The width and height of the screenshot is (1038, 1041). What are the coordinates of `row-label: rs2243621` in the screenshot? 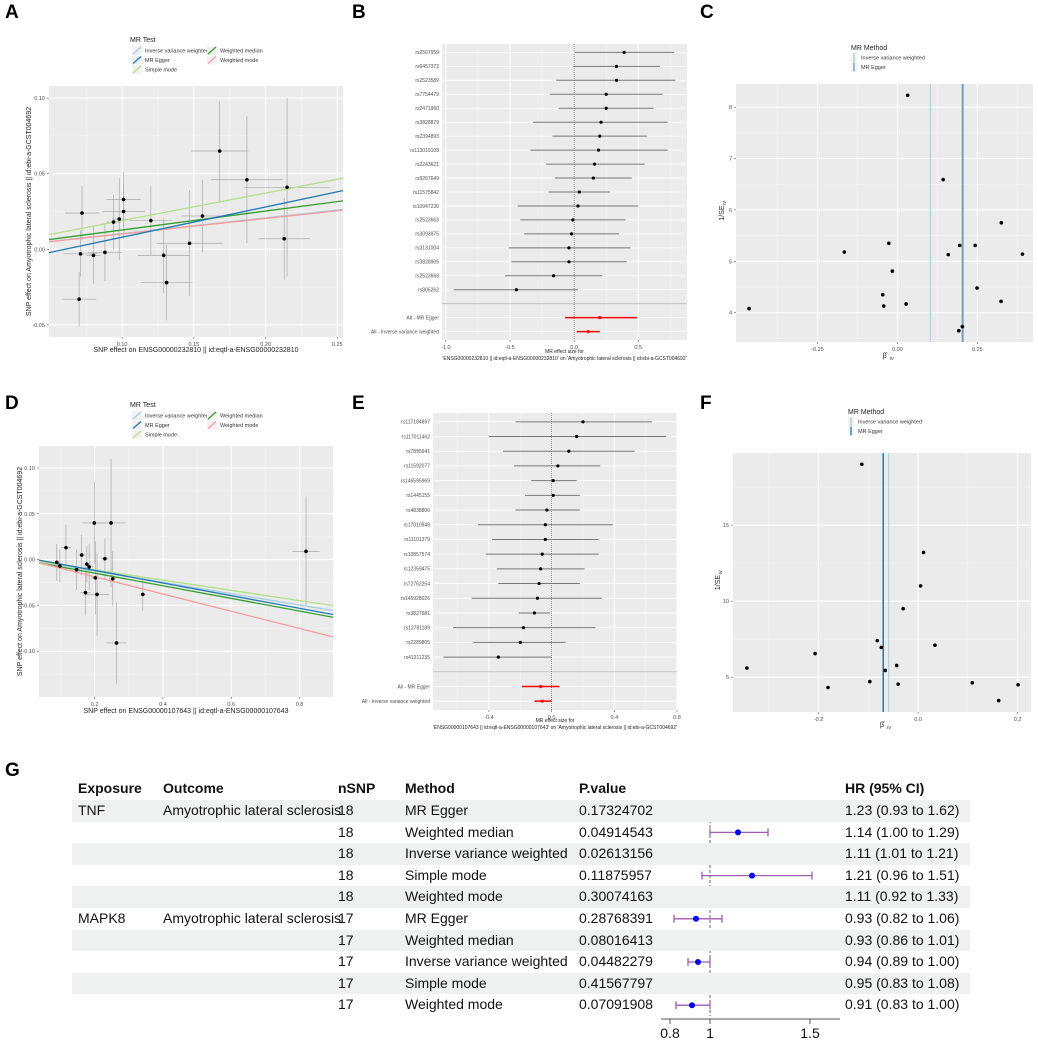 It's located at (427, 165).